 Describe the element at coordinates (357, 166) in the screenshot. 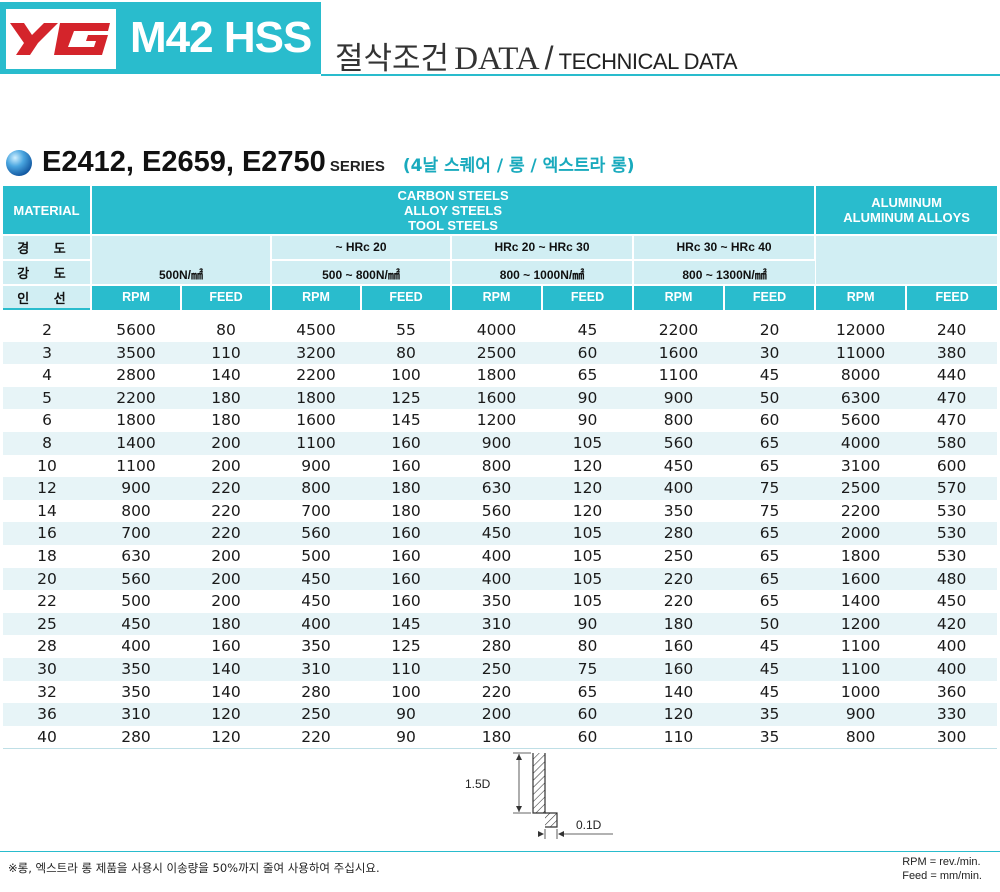

I see `series-word: SERIES` at that location.